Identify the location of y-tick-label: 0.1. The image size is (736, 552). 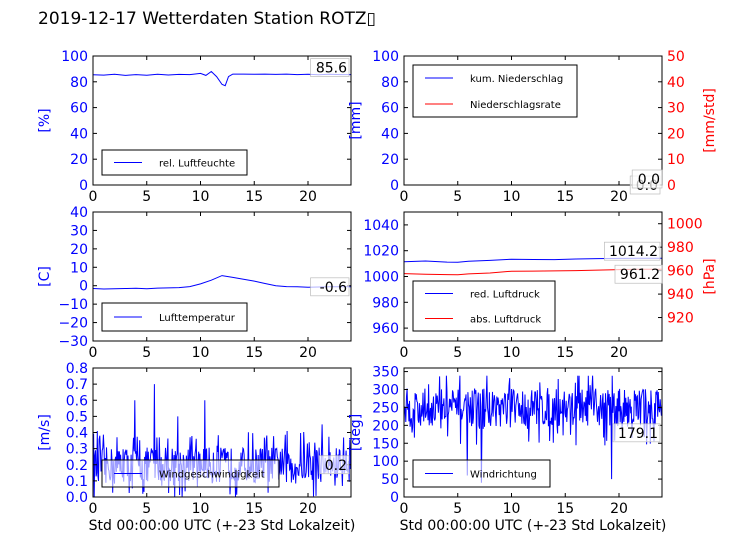
(77, 482).